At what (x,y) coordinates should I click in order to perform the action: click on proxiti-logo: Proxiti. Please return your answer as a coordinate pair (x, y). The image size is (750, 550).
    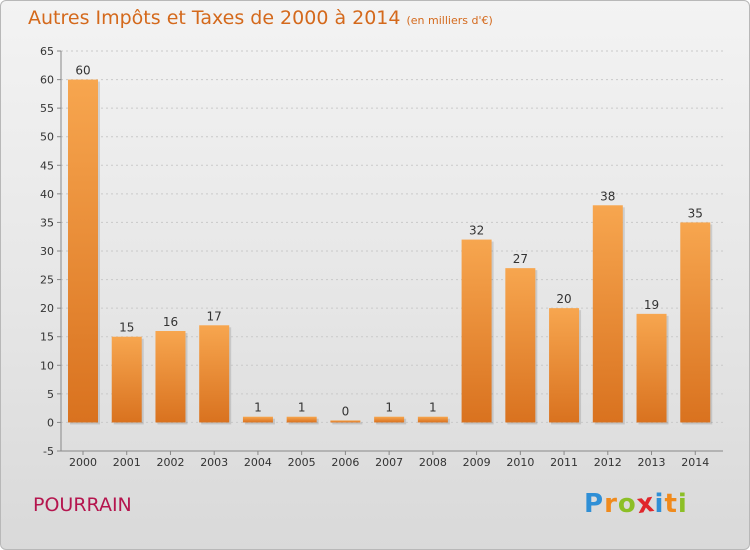
    Looking at the image, I should click on (636, 504).